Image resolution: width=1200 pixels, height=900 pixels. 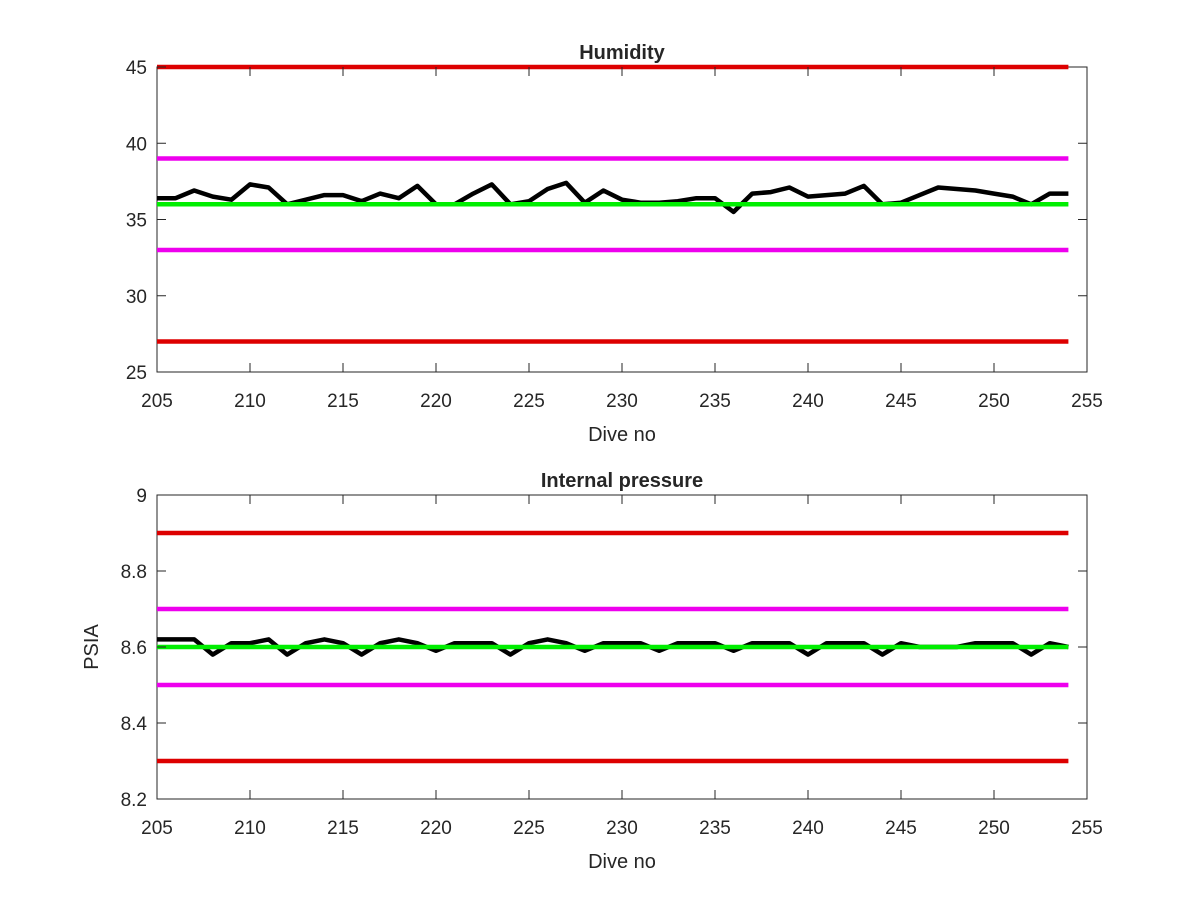 What do you see at coordinates (134, 800) in the screenshot?
I see `y-tick-label: 8.2` at bounding box center [134, 800].